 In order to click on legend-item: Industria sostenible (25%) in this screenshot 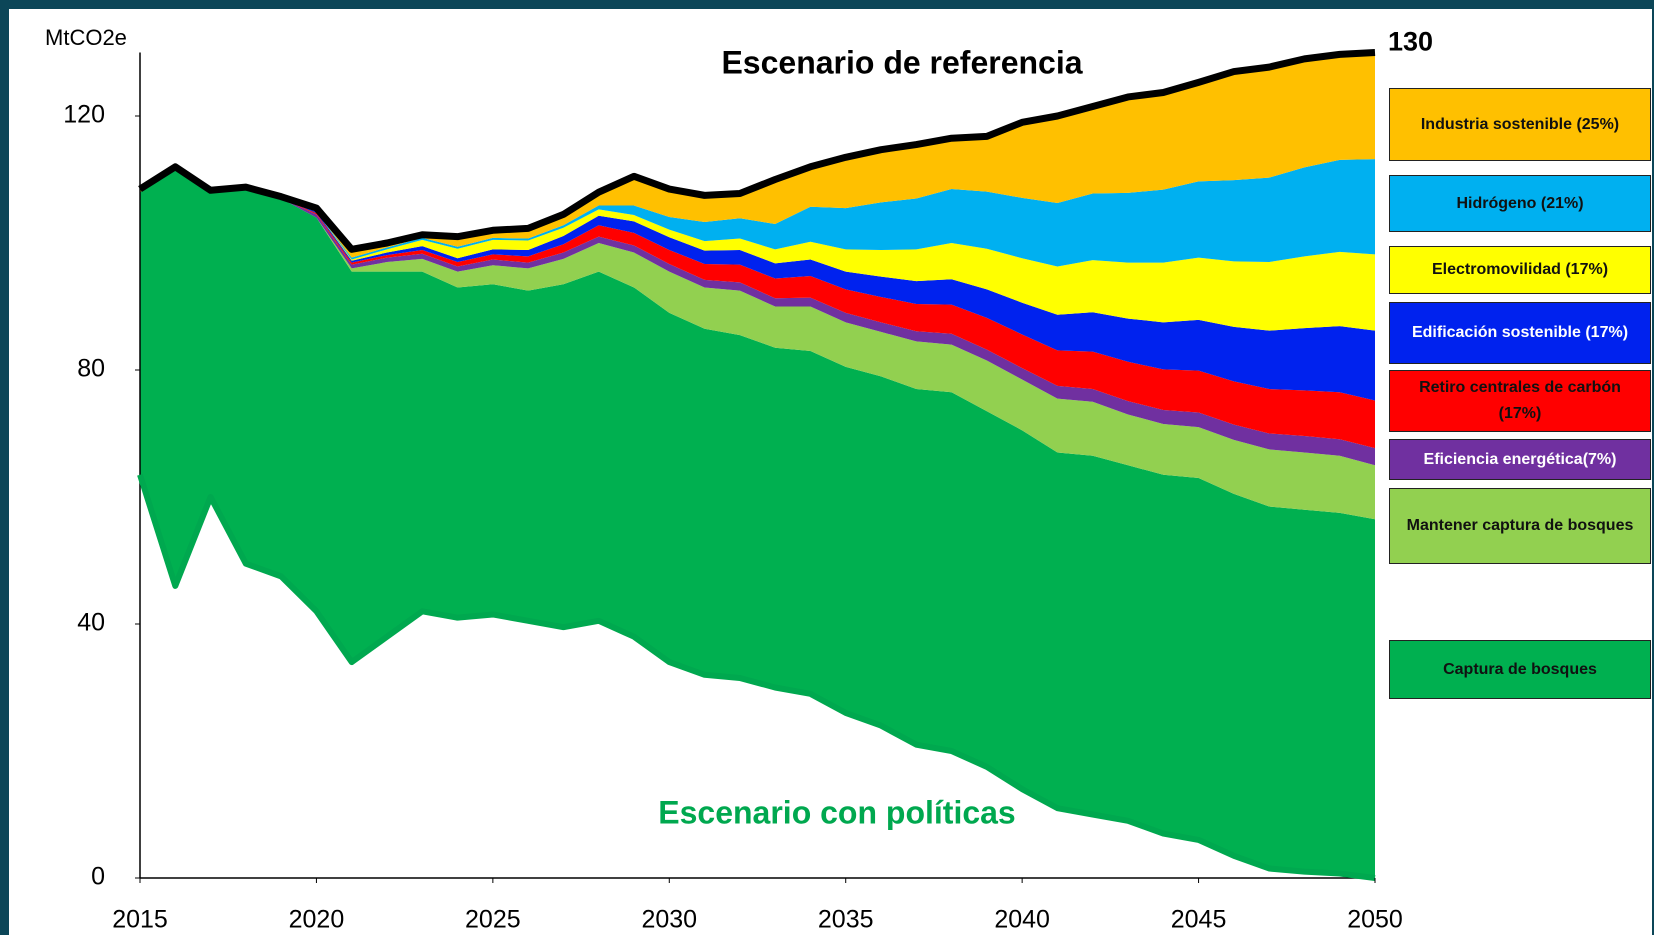, I will do `click(1520, 124)`.